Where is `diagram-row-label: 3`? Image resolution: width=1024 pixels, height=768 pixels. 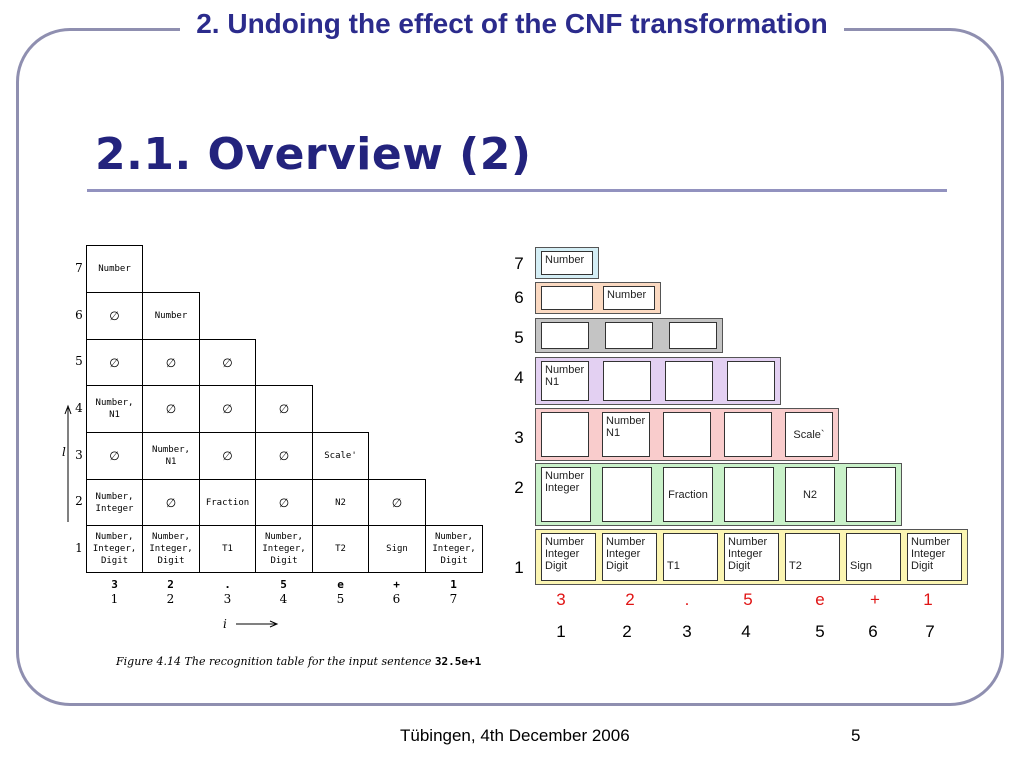 diagram-row-label: 3 is located at coordinates (519, 437).